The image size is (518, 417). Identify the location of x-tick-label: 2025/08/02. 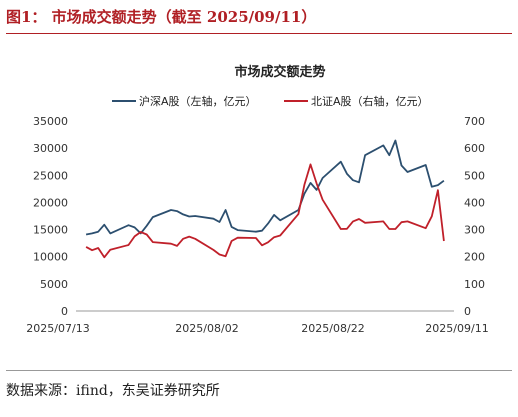
(206, 328).